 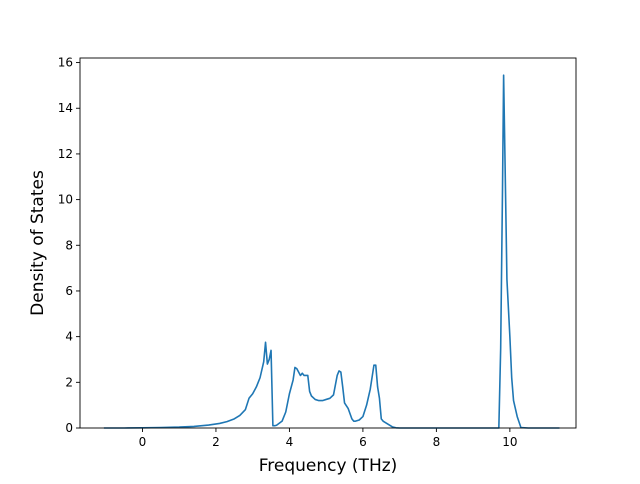 I want to click on x-axis-ticks: 0 2 4 6 8 10, so click(x=328, y=438).